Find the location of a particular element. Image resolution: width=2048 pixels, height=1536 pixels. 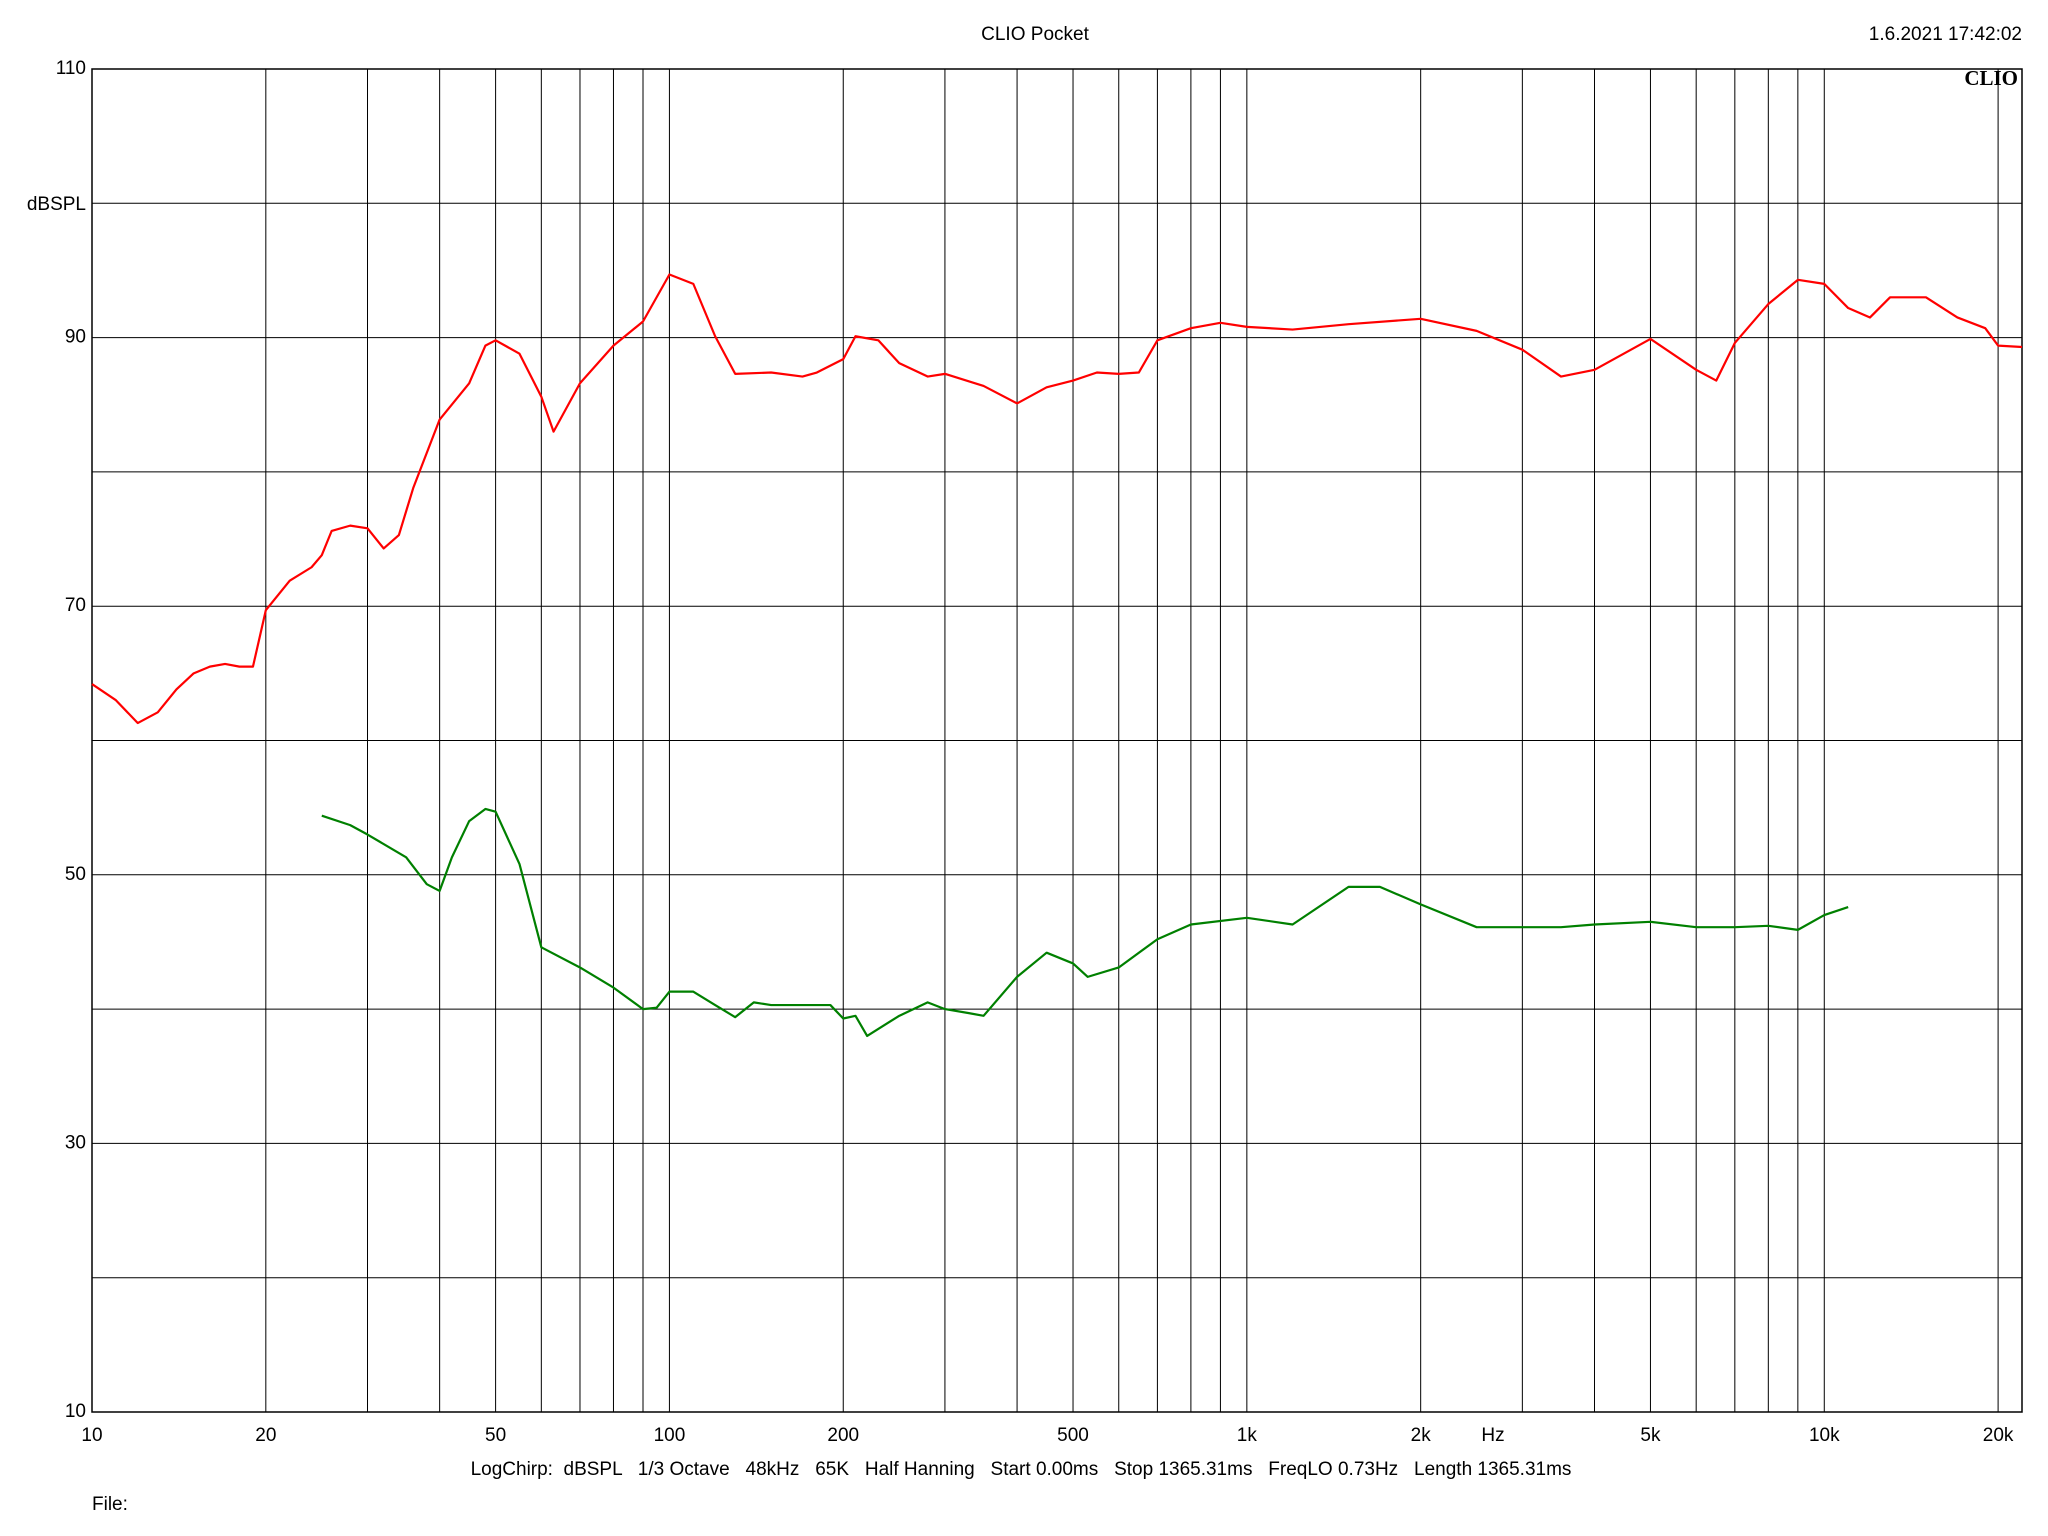

y-tick-label: 10 is located at coordinates (75, 1411).